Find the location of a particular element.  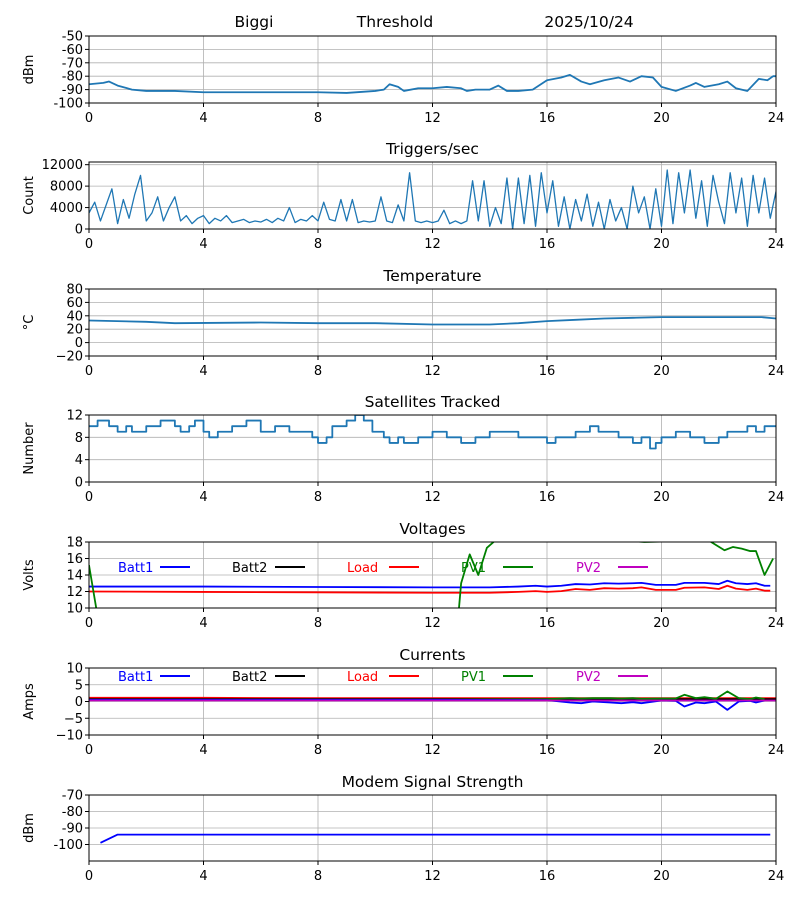

y-tick-label: −20 is located at coordinates (69, 357).